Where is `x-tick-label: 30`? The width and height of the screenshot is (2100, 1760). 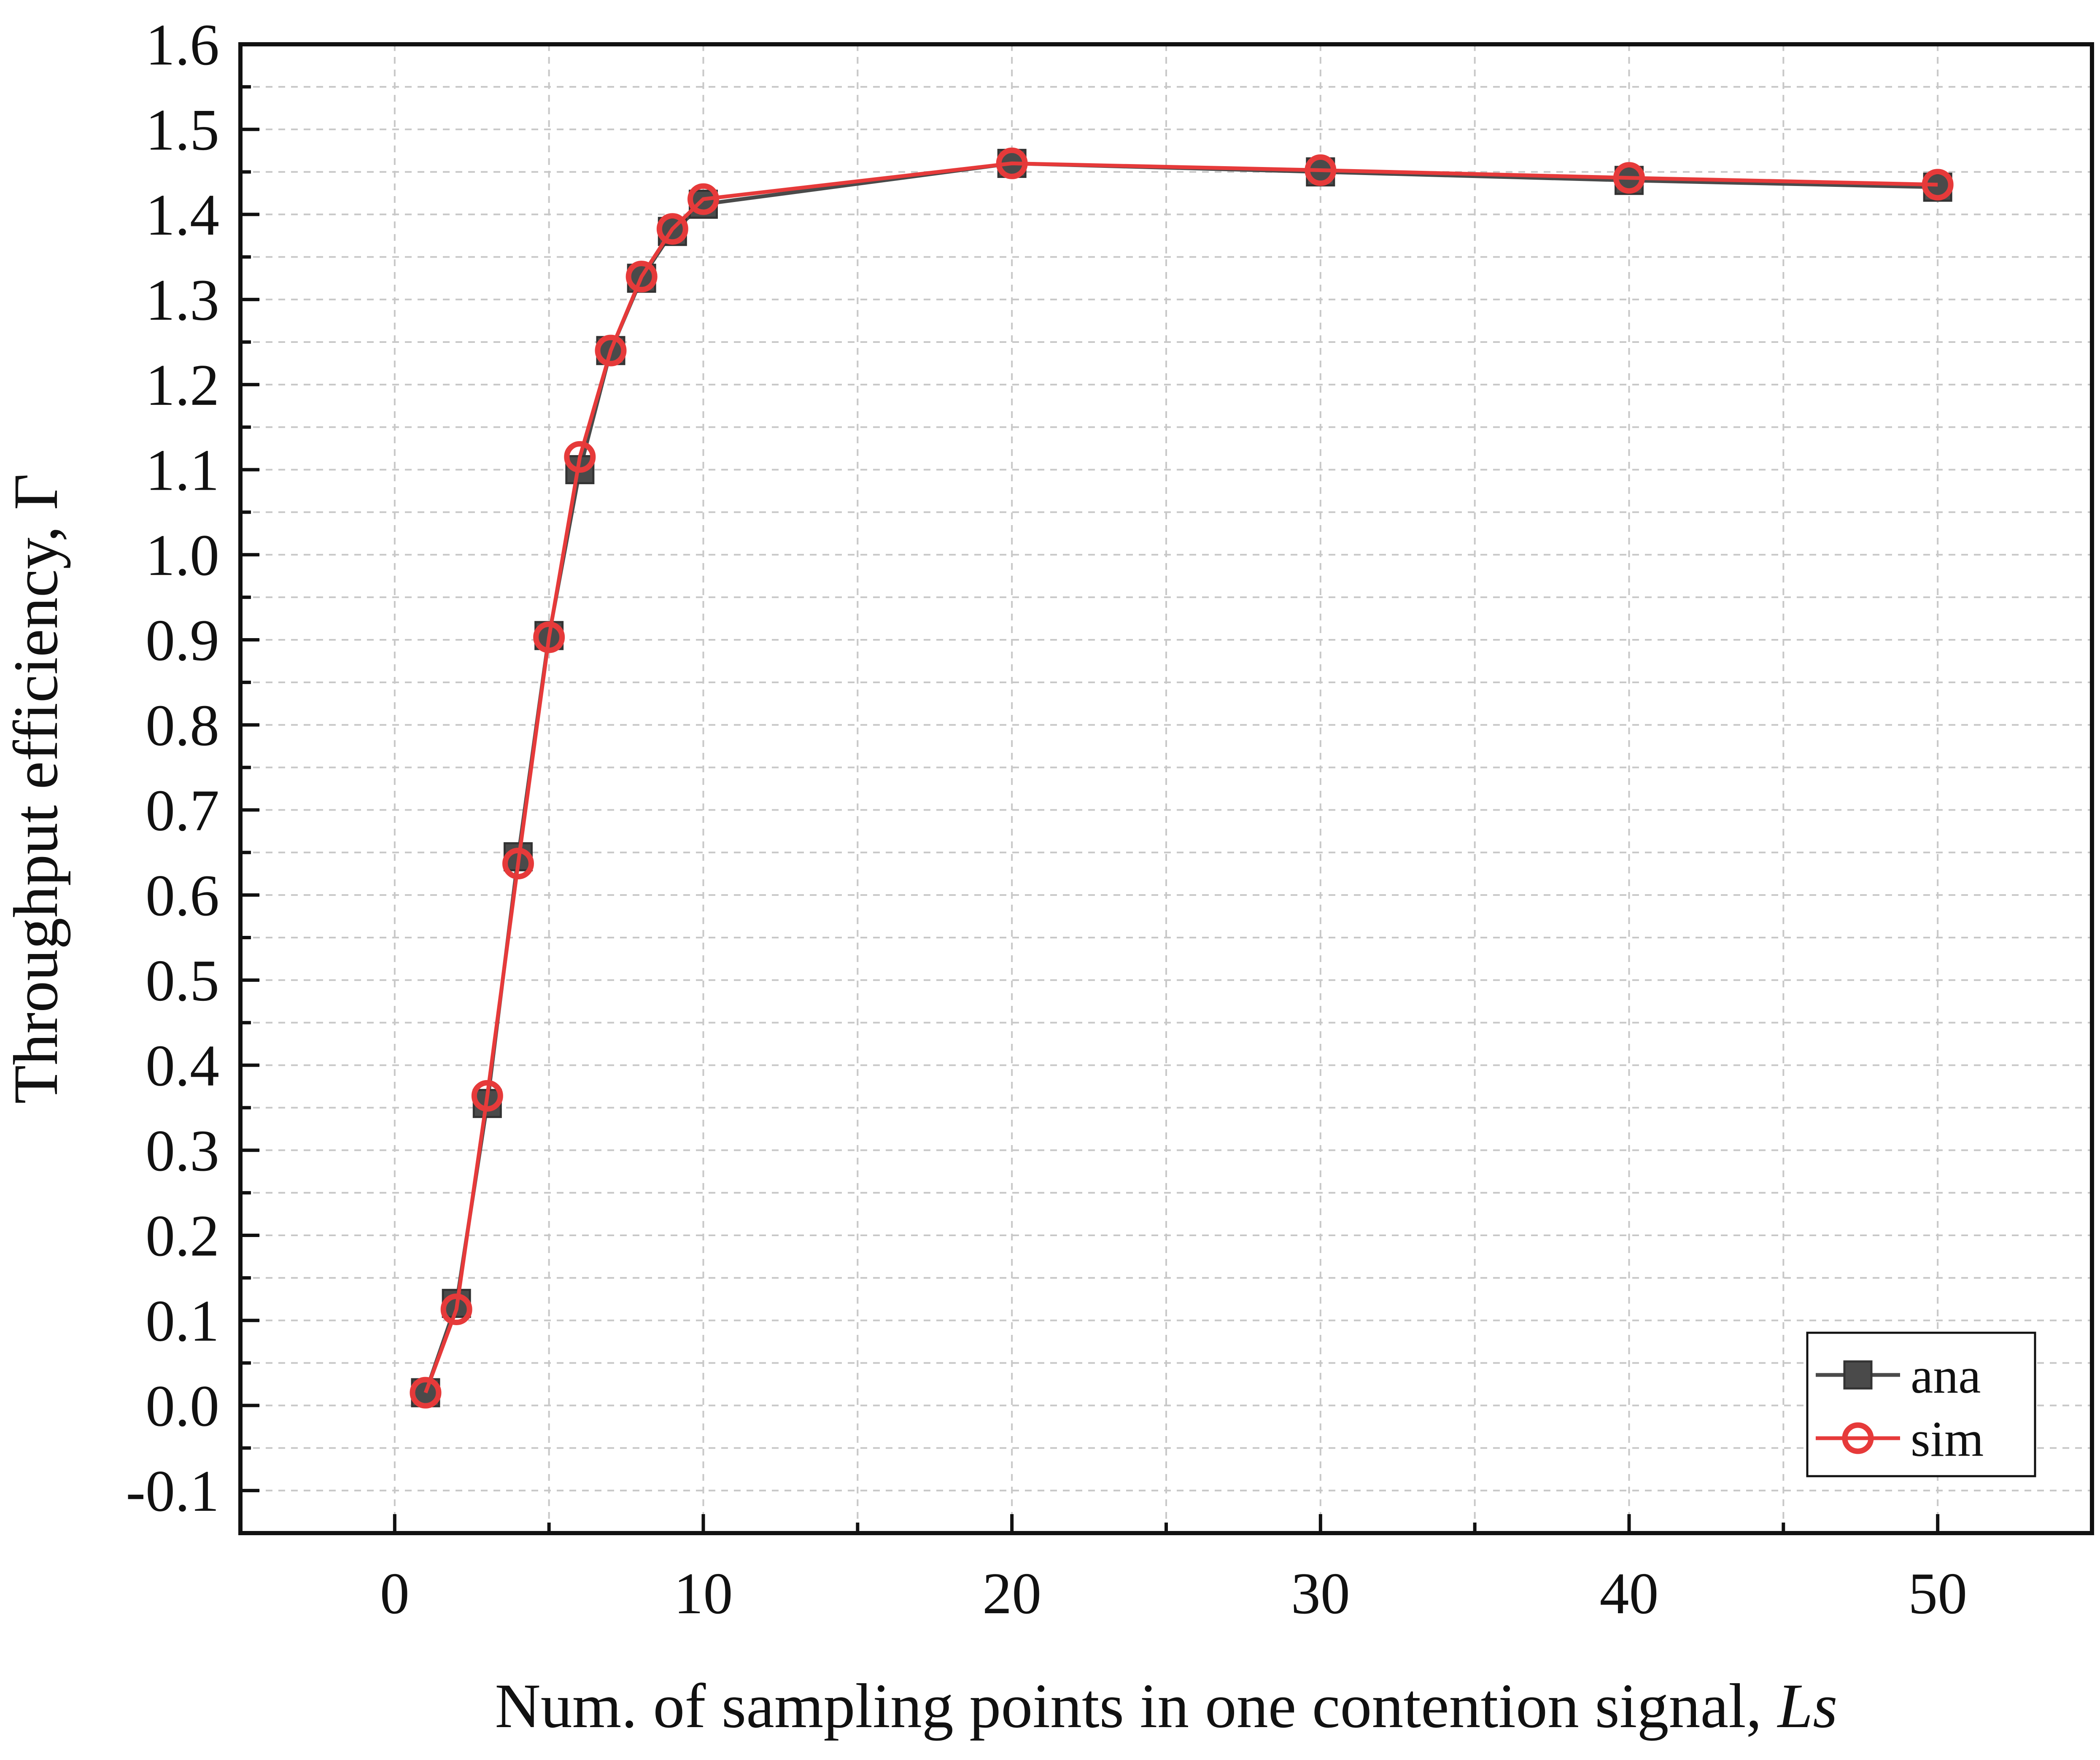 x-tick-label: 30 is located at coordinates (1320, 1593).